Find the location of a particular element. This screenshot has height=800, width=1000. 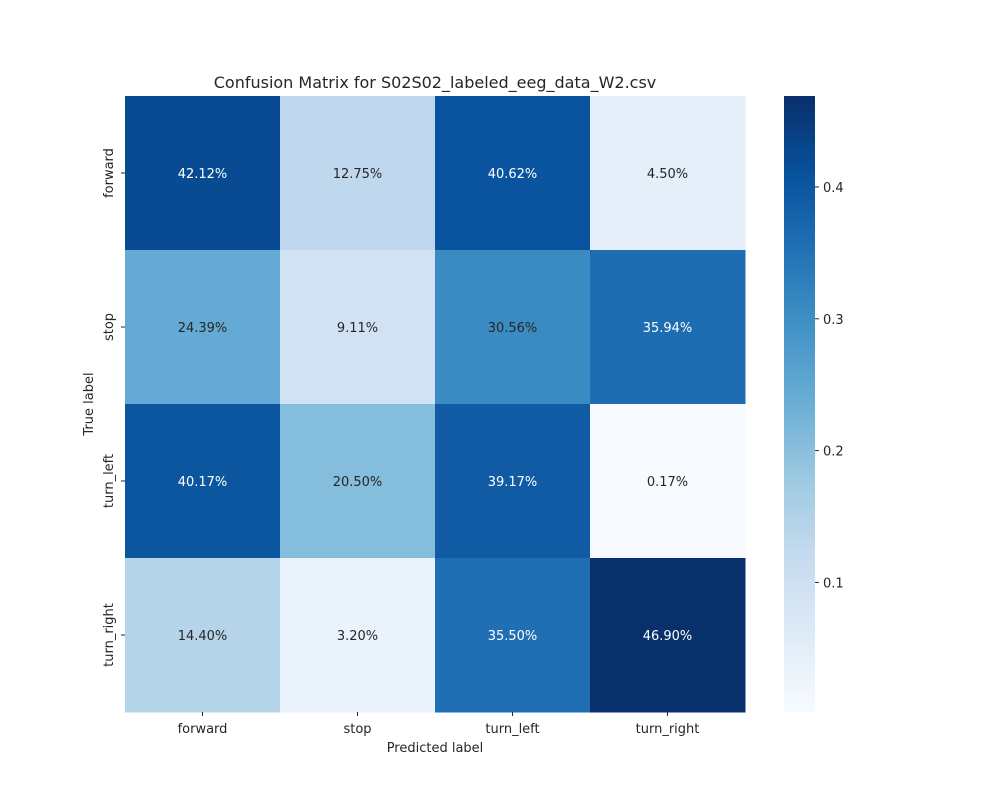

cell-annotation: 35.50% is located at coordinates (513, 636).